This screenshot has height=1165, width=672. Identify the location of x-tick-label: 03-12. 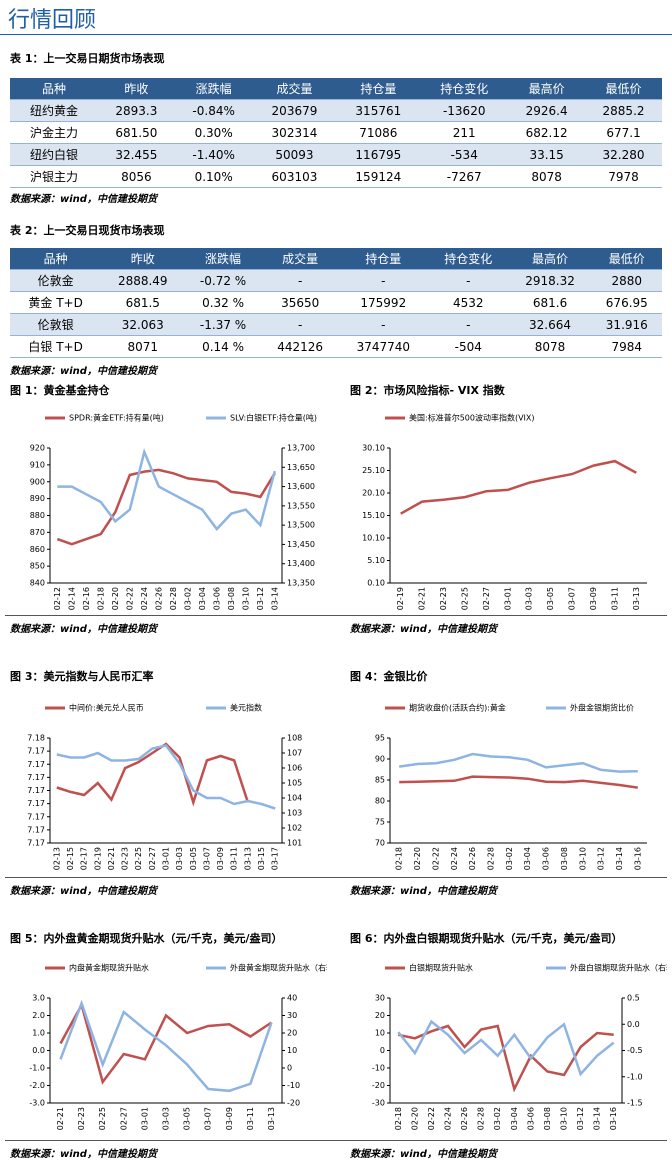
(601, 858).